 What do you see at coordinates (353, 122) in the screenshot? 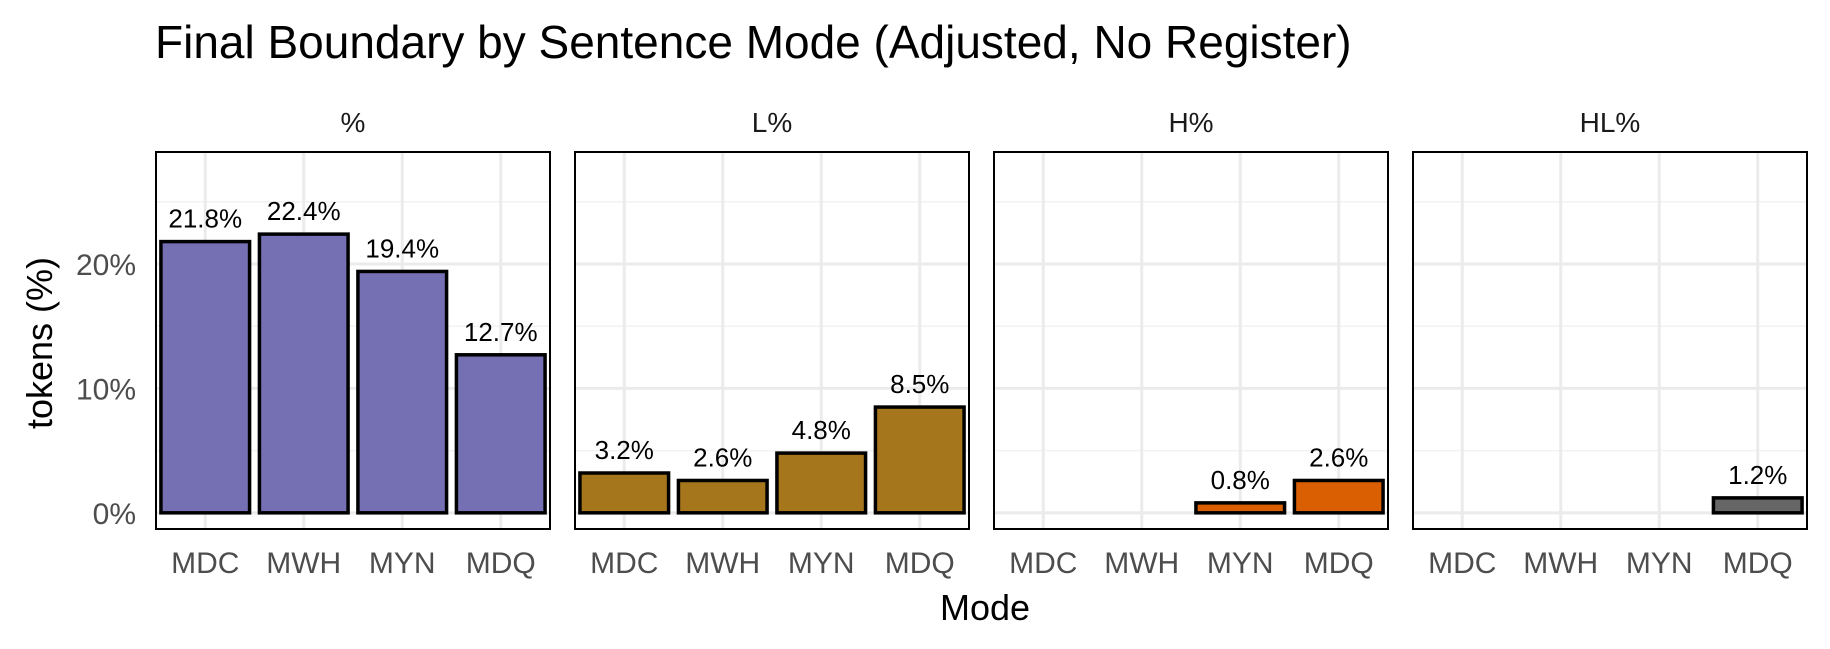
I see `facet-strip-label: %` at bounding box center [353, 122].